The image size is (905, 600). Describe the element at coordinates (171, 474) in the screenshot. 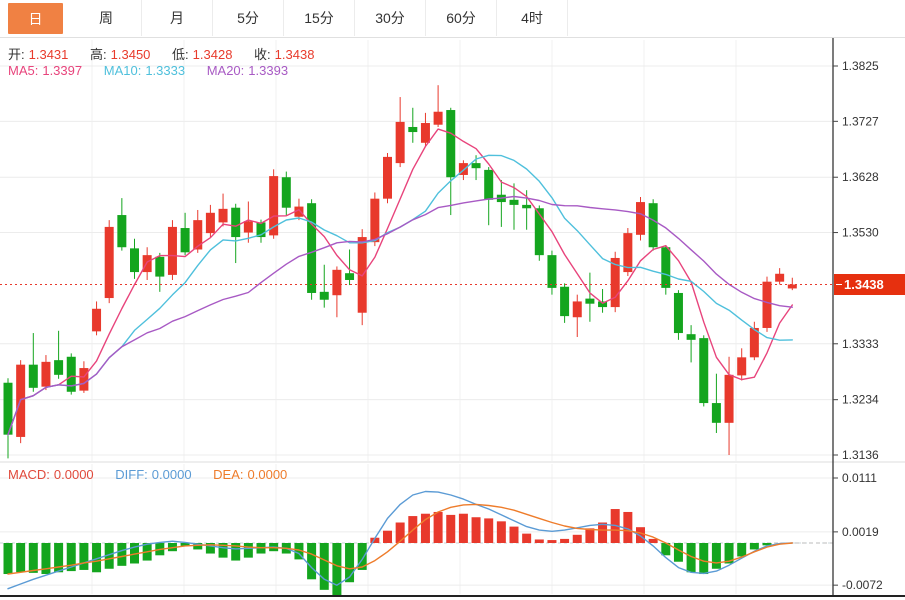

I see `diff-value: 0.0000` at that location.